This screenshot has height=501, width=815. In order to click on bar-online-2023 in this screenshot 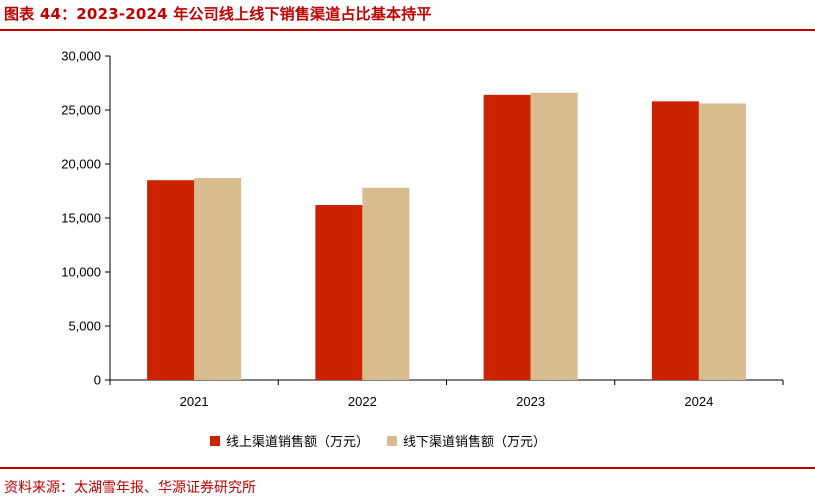, I will do `click(507, 237)`.